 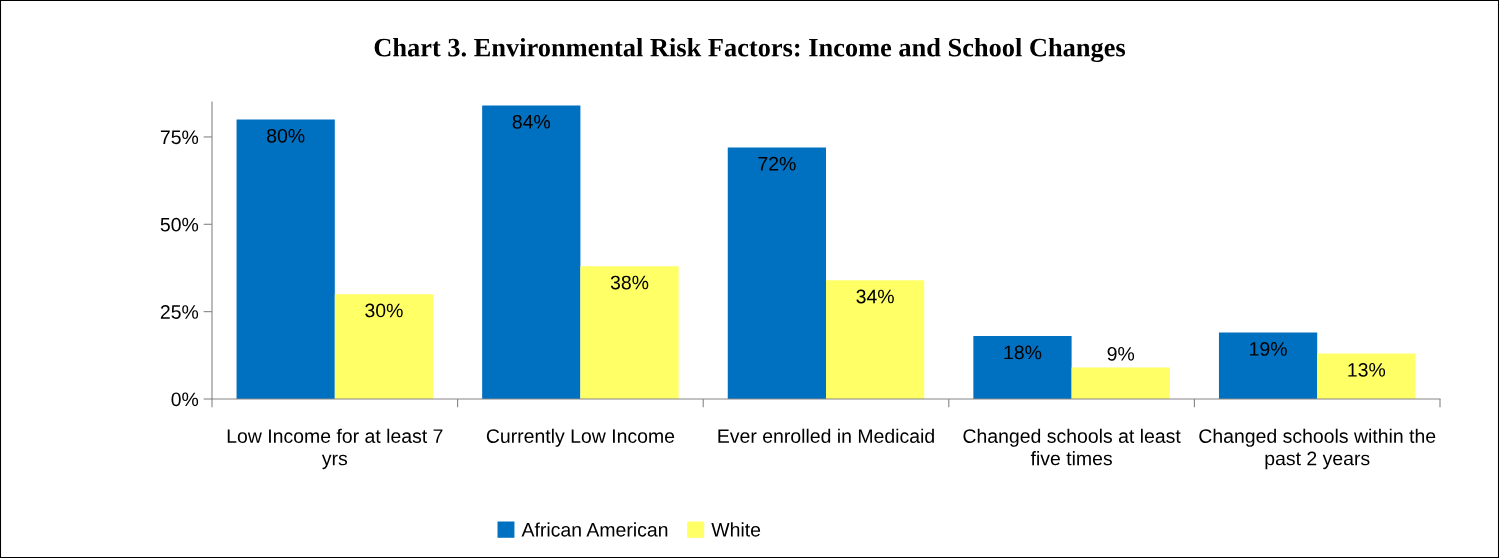 What do you see at coordinates (1121, 353) in the screenshot?
I see `data-label: 9%` at bounding box center [1121, 353].